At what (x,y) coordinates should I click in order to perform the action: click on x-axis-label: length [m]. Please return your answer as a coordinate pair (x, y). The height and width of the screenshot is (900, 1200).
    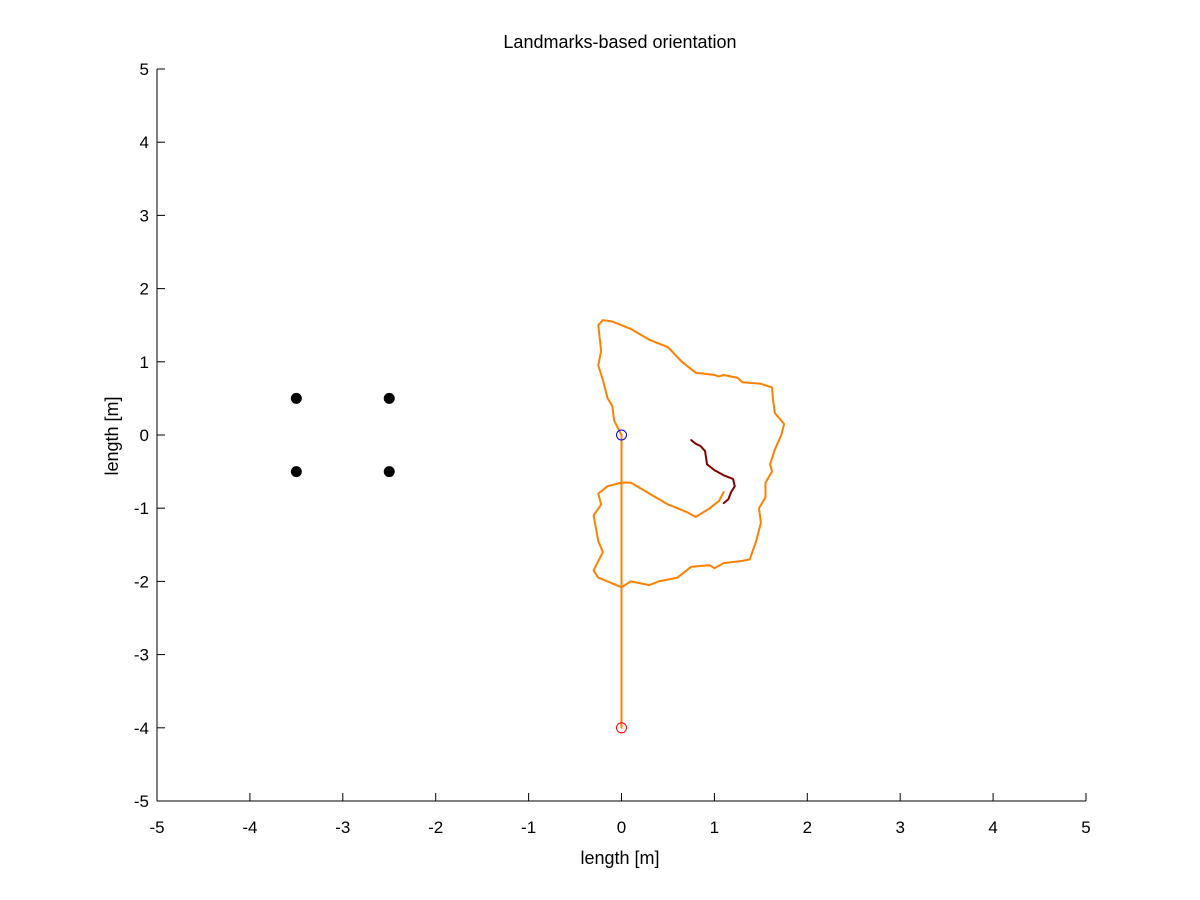
    Looking at the image, I should click on (619, 858).